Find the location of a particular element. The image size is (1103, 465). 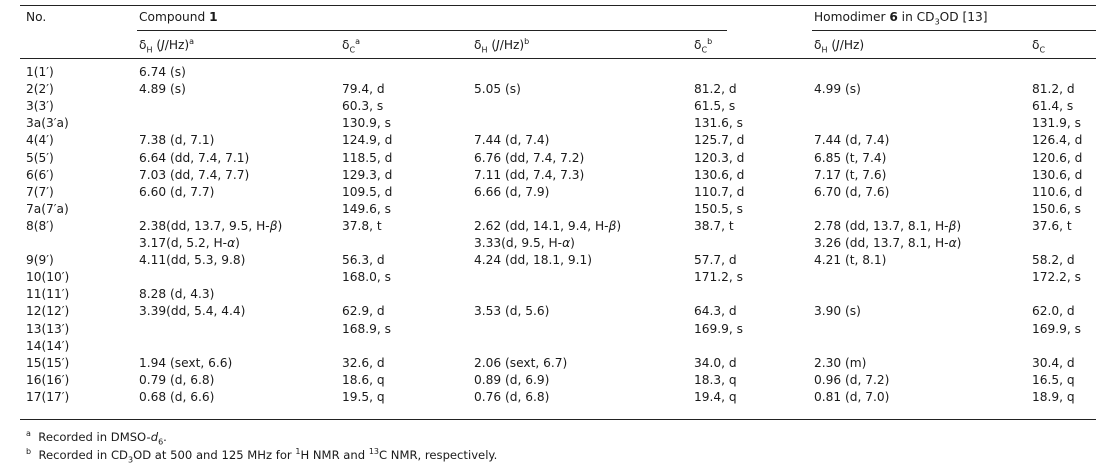

table-cell: 4.24 (dd, 18.1, 9.1) is located at coordinates (533, 260).